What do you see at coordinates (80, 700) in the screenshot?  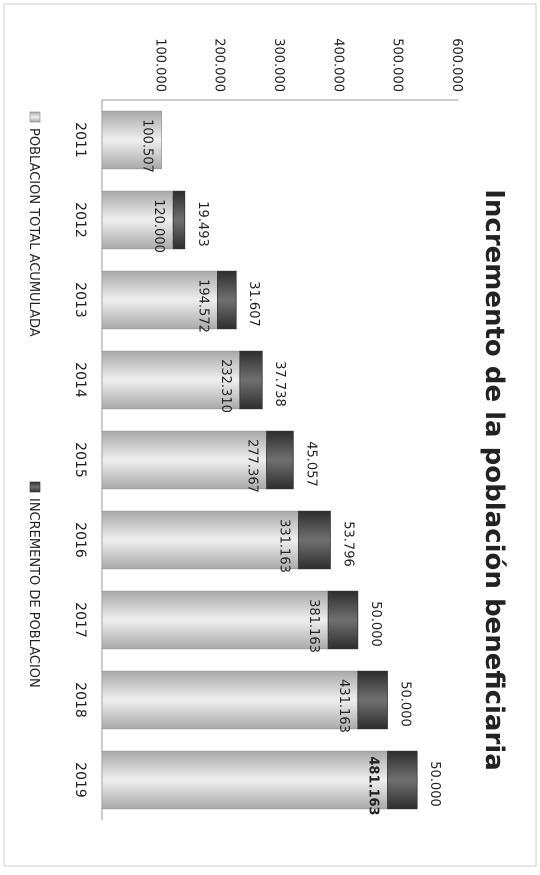 I see `category-label-2018: 2018` at bounding box center [80, 700].